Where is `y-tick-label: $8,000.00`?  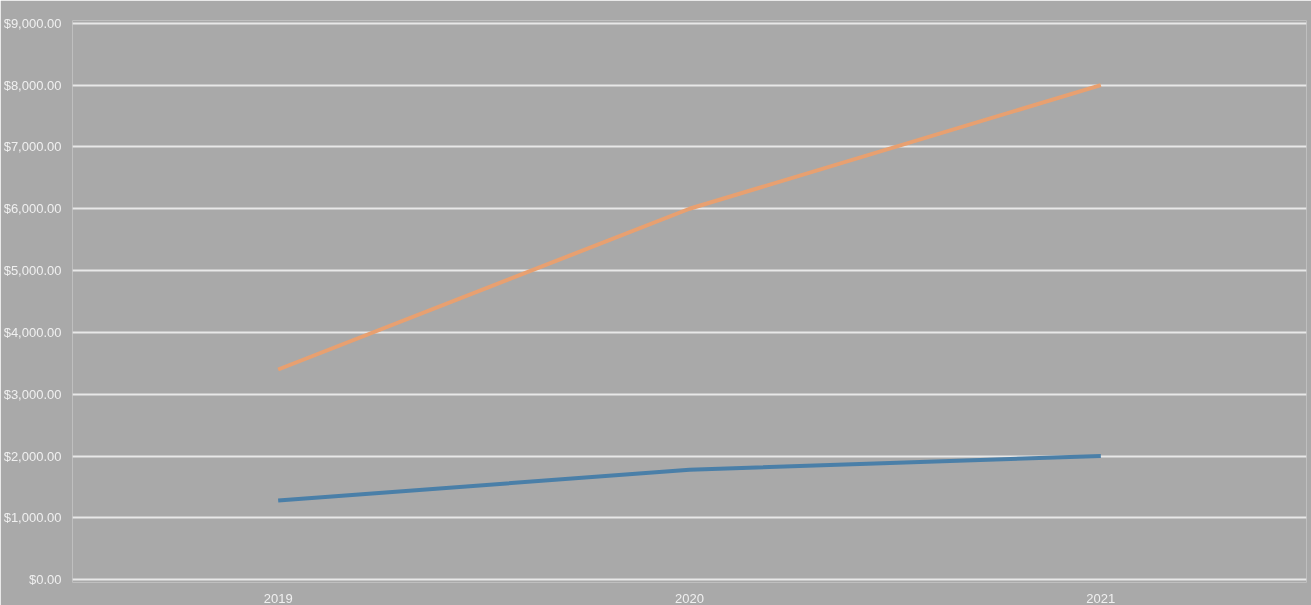 y-tick-label: $8,000.00 is located at coordinates (32, 85).